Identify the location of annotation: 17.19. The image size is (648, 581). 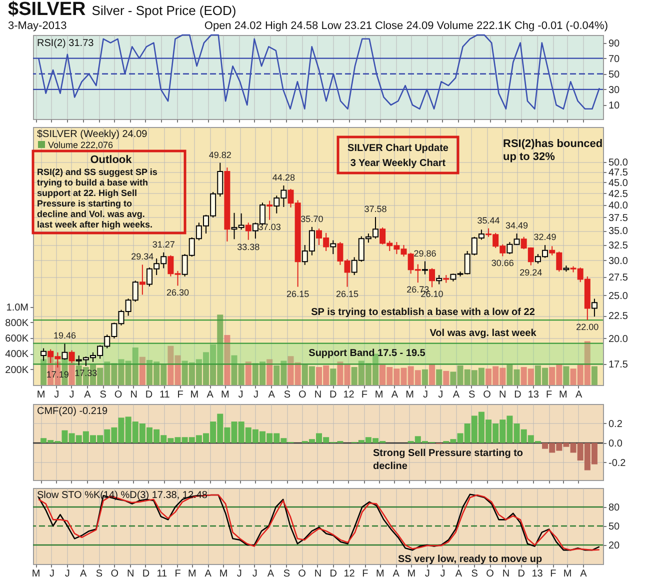
(57, 375).